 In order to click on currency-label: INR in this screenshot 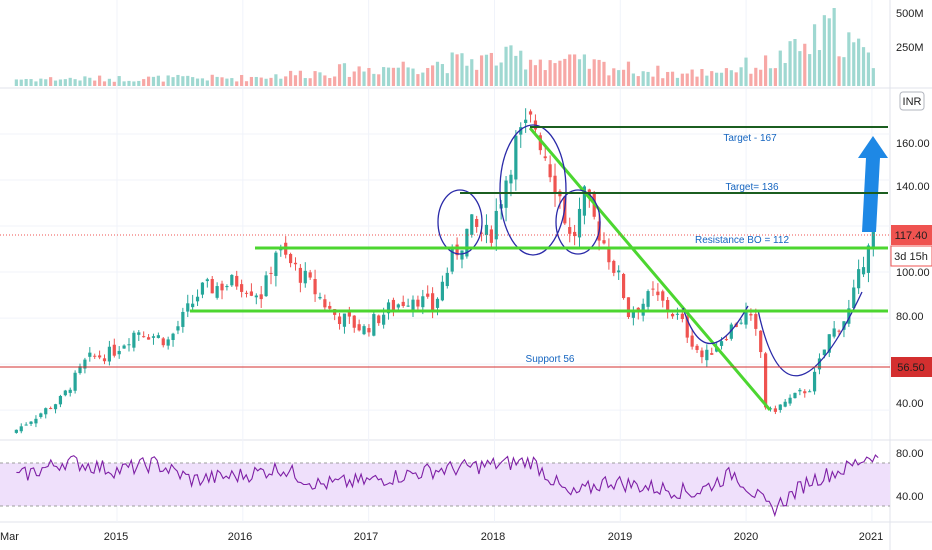, I will do `click(912, 102)`.